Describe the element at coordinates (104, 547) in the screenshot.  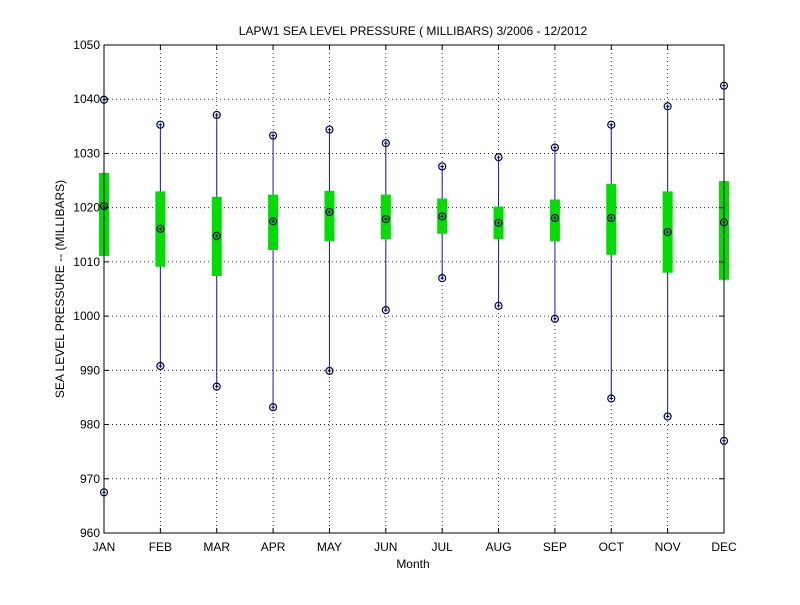
I see `x-tick-label: JAN` at that location.